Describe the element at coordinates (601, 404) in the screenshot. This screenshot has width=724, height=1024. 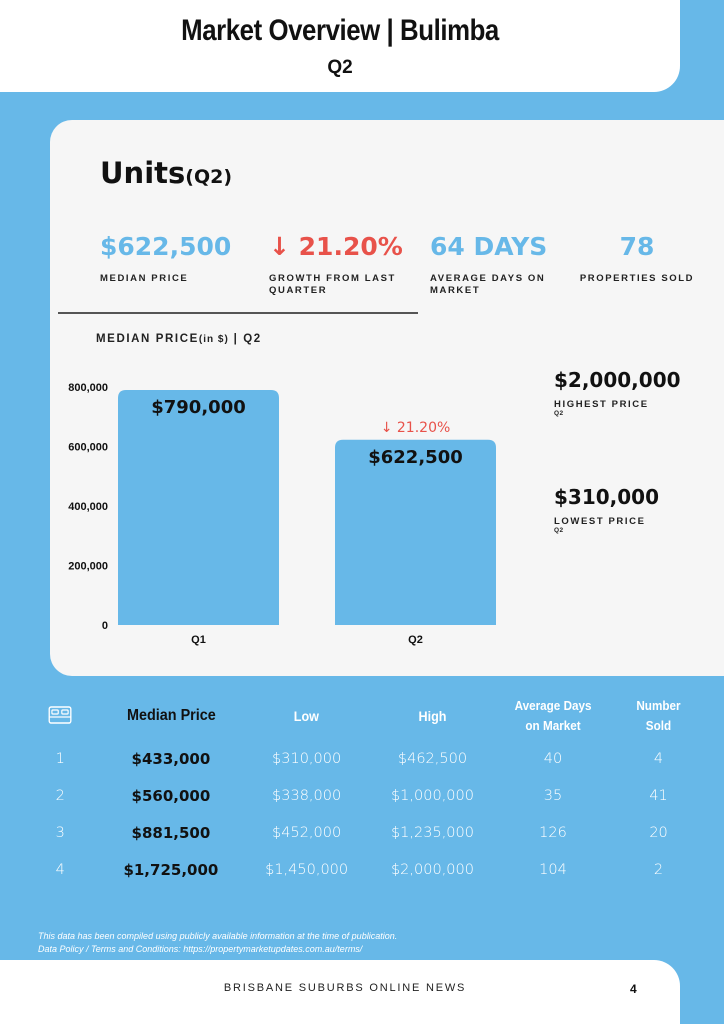
I see `highest-price-label: HIGHEST PRICE` at that location.